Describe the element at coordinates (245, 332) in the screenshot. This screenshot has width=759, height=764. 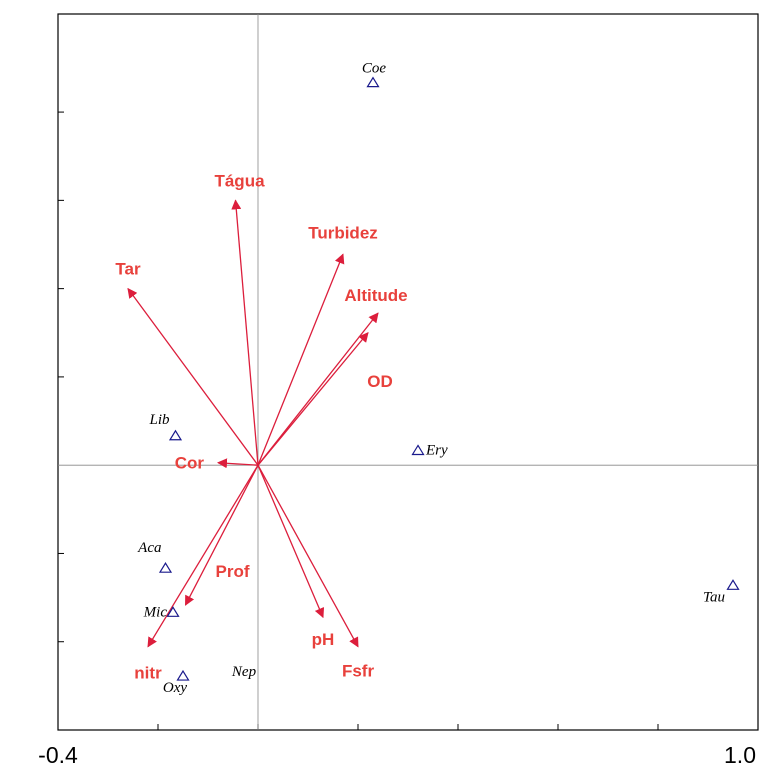
I see `vector-tagua` at that location.